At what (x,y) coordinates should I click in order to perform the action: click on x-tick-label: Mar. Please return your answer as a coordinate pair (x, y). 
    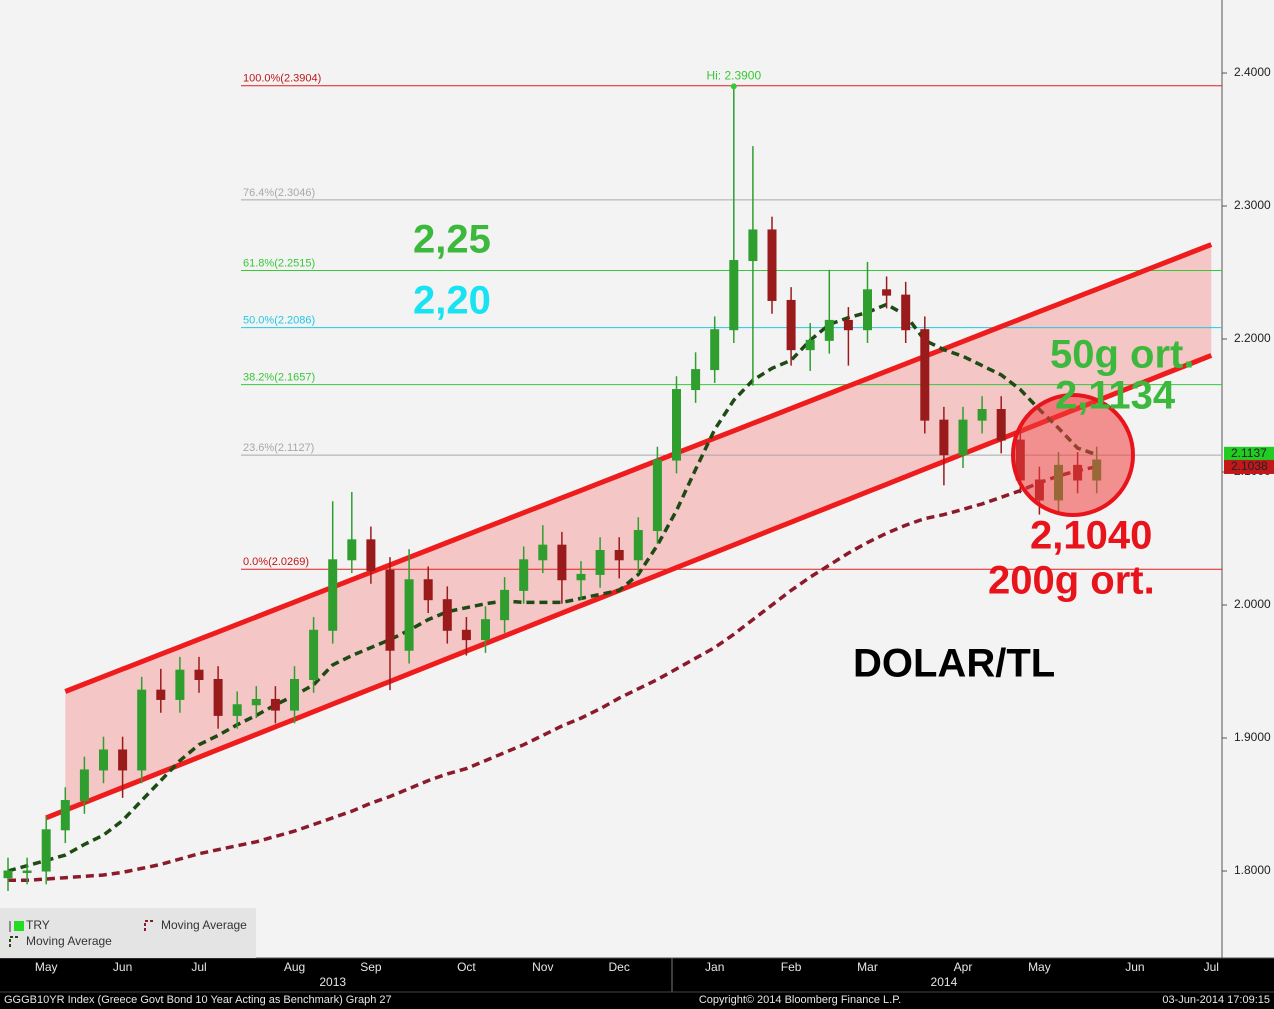
    Looking at the image, I should click on (867, 967).